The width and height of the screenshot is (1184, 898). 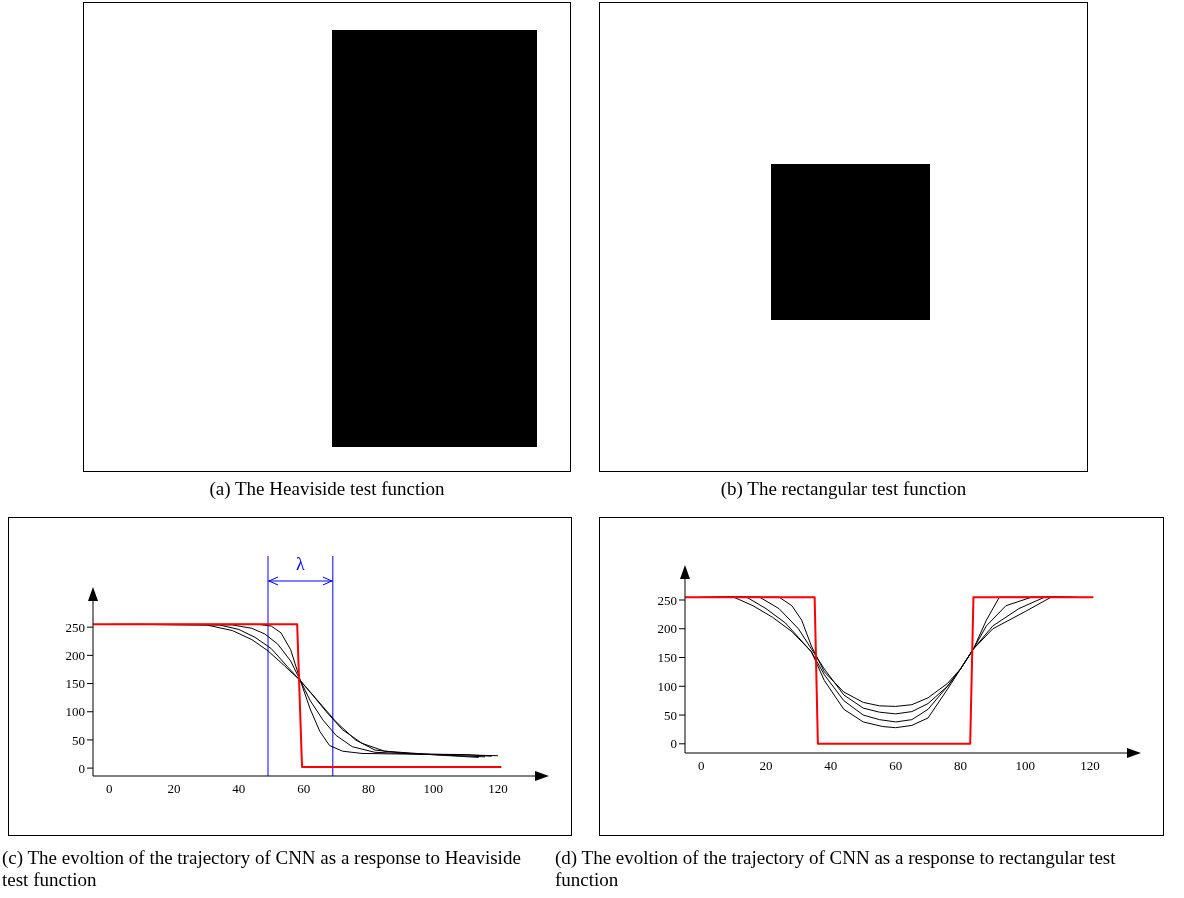 What do you see at coordinates (300, 564) in the screenshot?
I see `text: λ` at bounding box center [300, 564].